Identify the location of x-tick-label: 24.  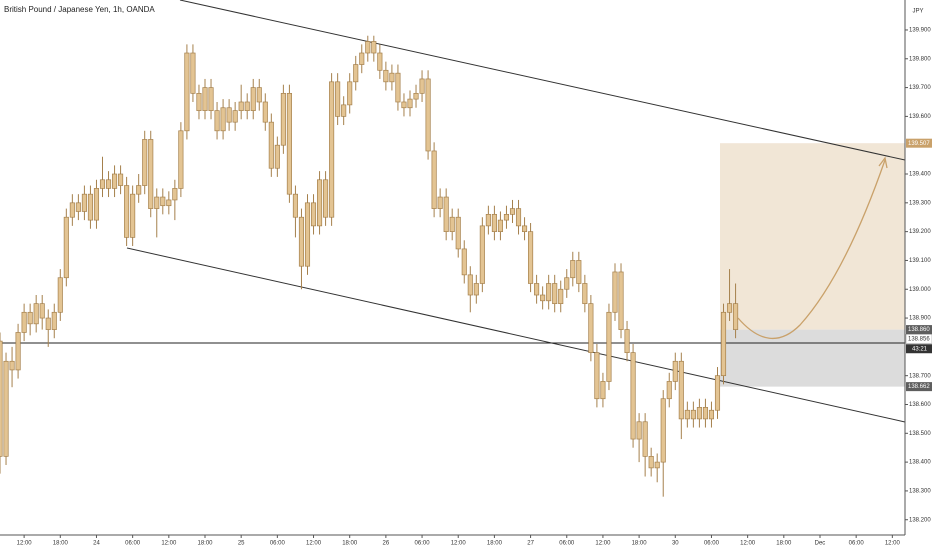
(96, 544).